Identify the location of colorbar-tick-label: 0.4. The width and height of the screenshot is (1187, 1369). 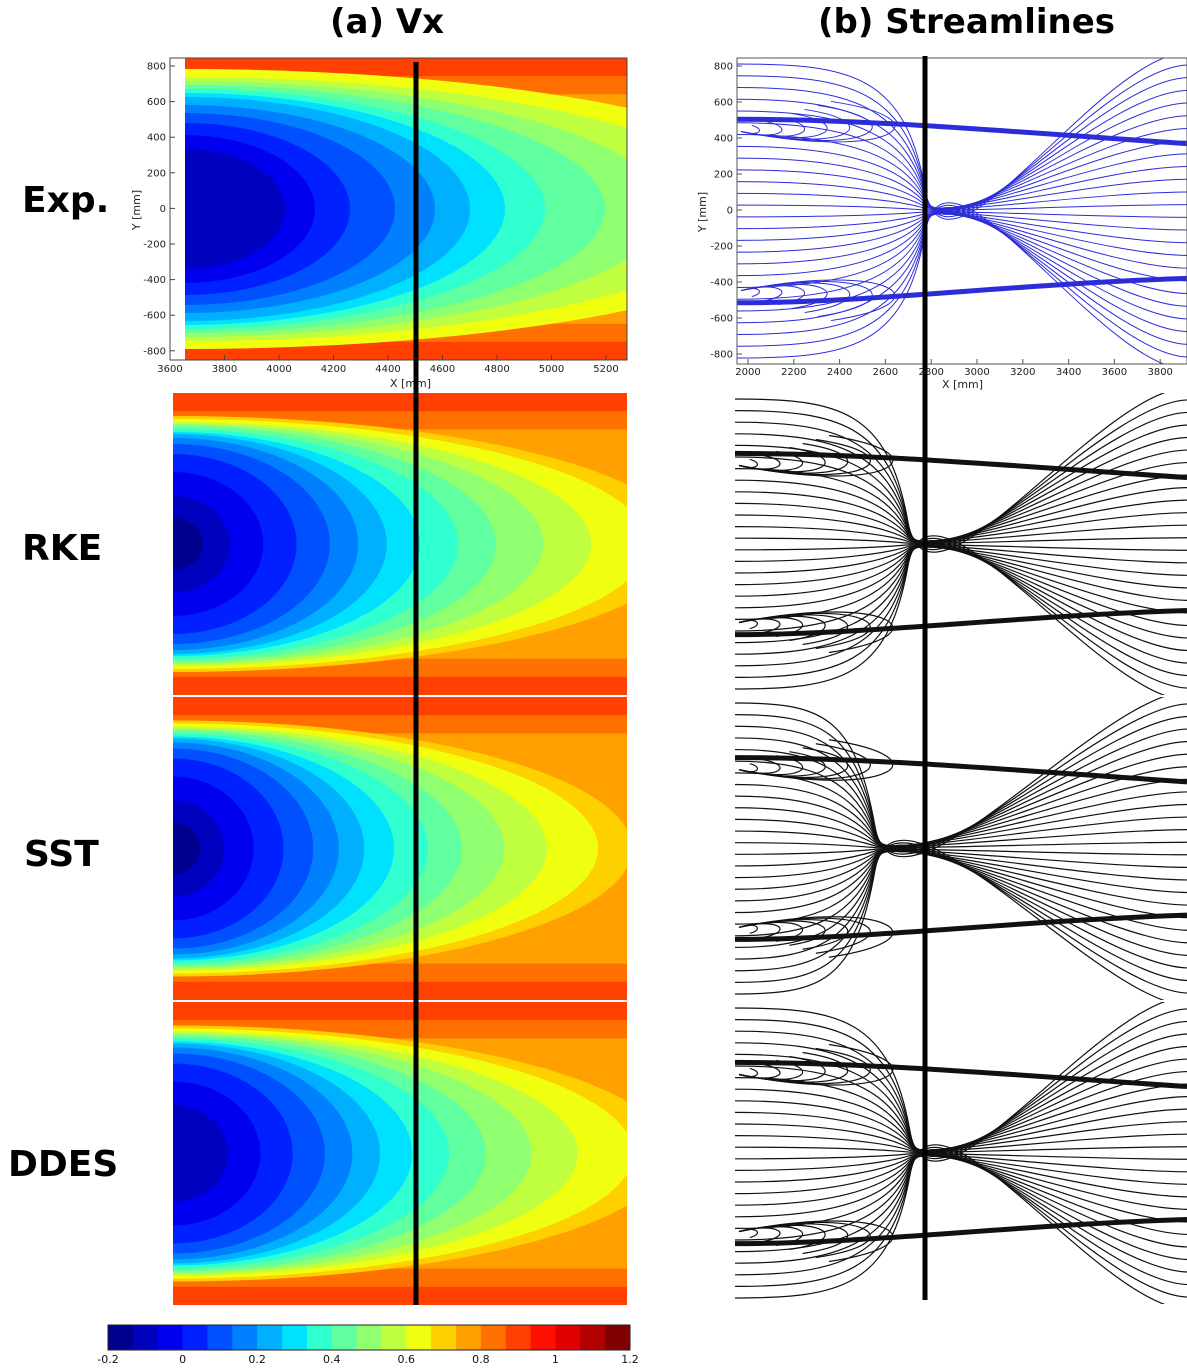
(332, 1359).